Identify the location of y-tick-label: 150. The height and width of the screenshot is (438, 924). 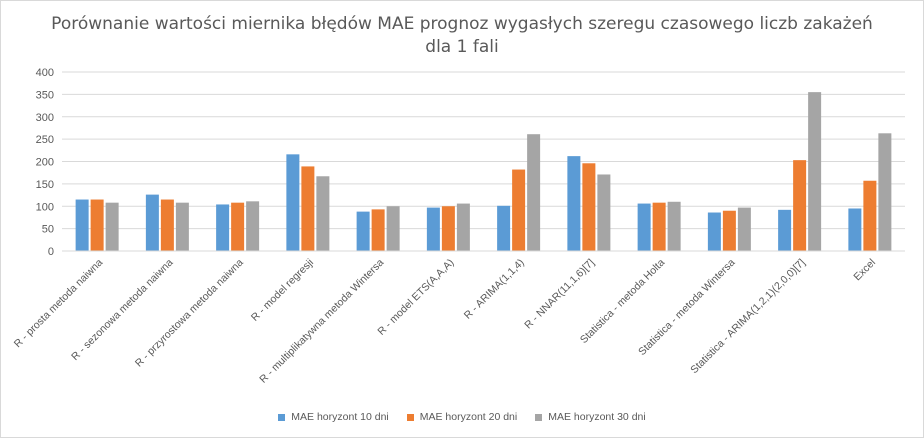
(45, 185).